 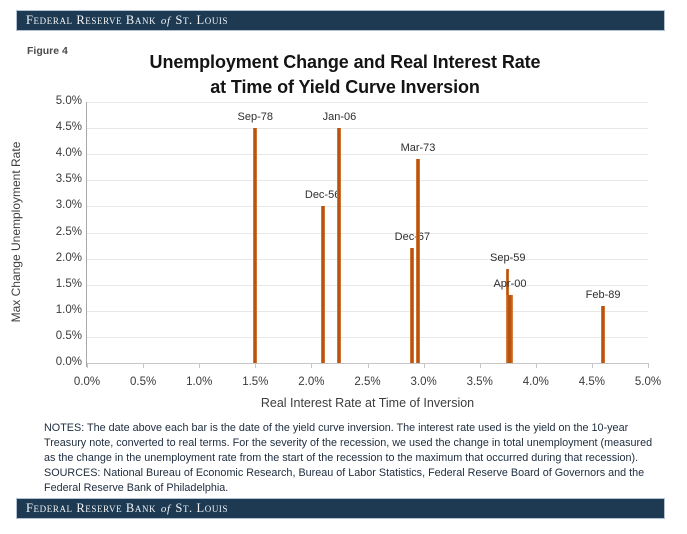 What do you see at coordinates (603, 294) in the screenshot?
I see `bar-date-label: Feb-89` at bounding box center [603, 294].